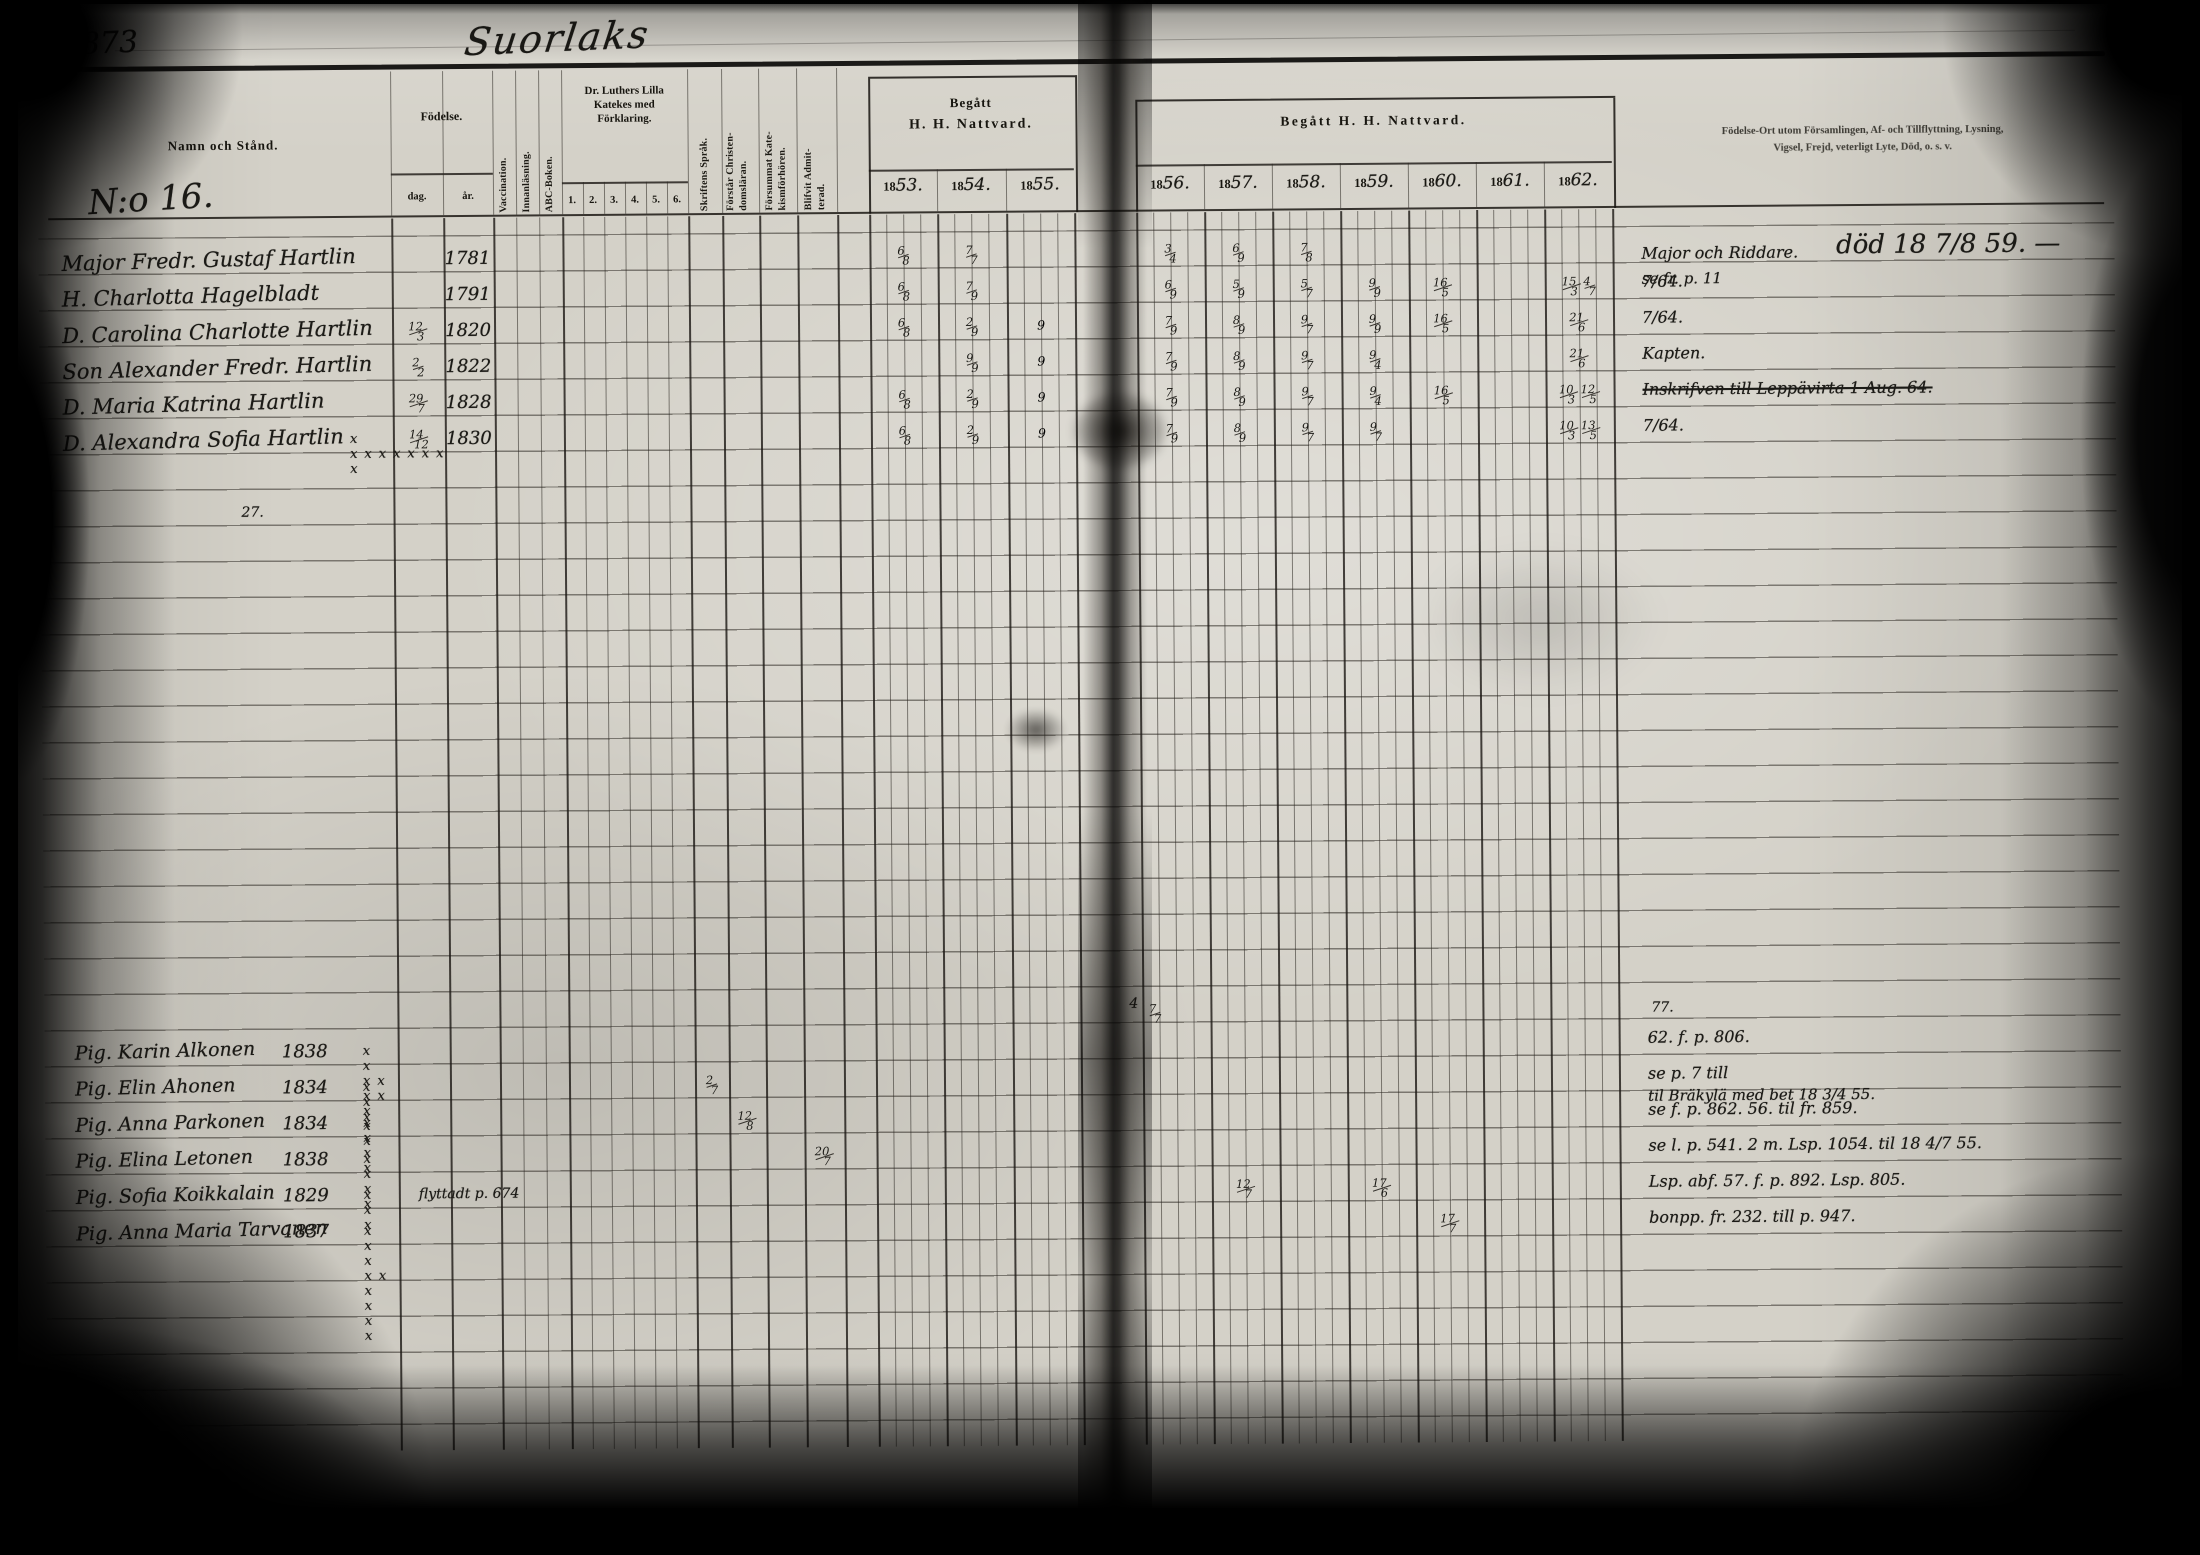 The image size is (2200, 1555). What do you see at coordinates (1752, 1216) in the screenshot?
I see `margin-note-text: bonpp. fr. 232. till p. 947.` at bounding box center [1752, 1216].